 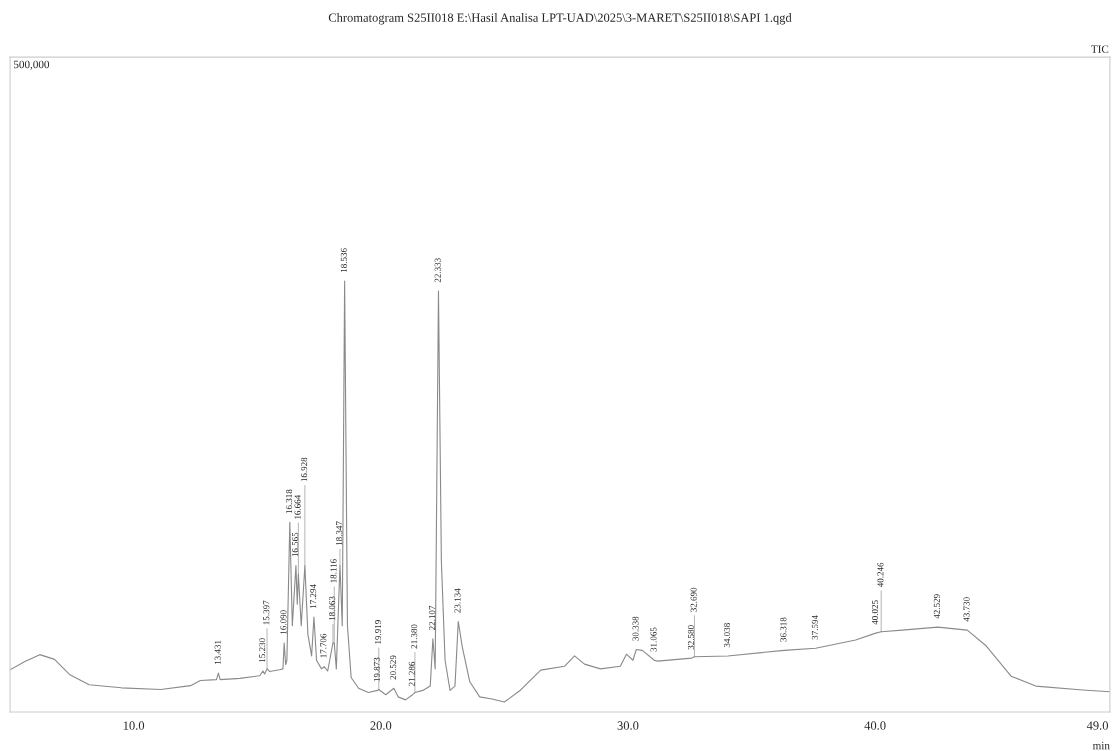 I want to click on annotation: 19.919, so click(x=378, y=632).